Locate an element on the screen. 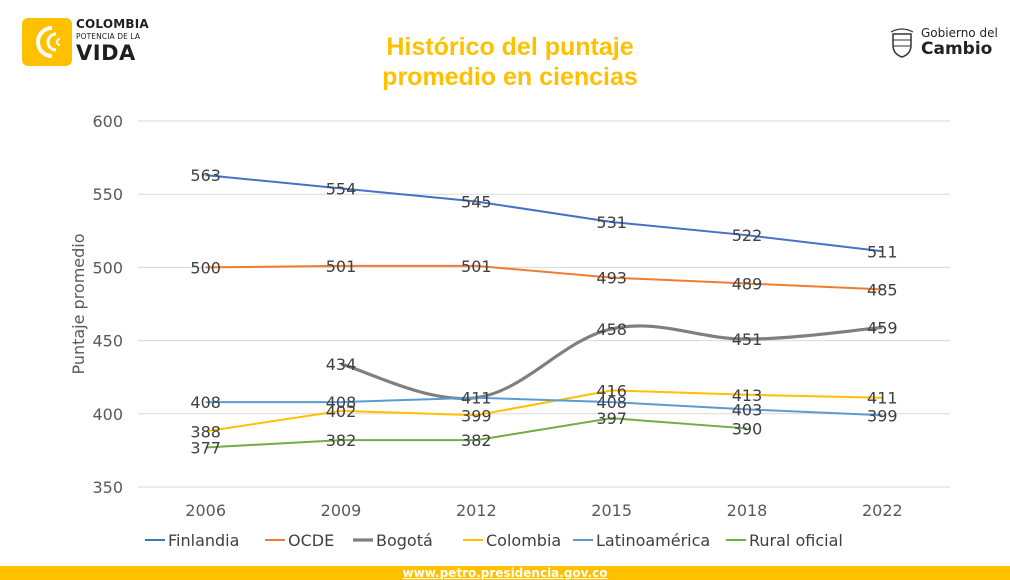 The height and width of the screenshot is (580, 1010). x-tick-label-2015: 2015 is located at coordinates (611, 510).